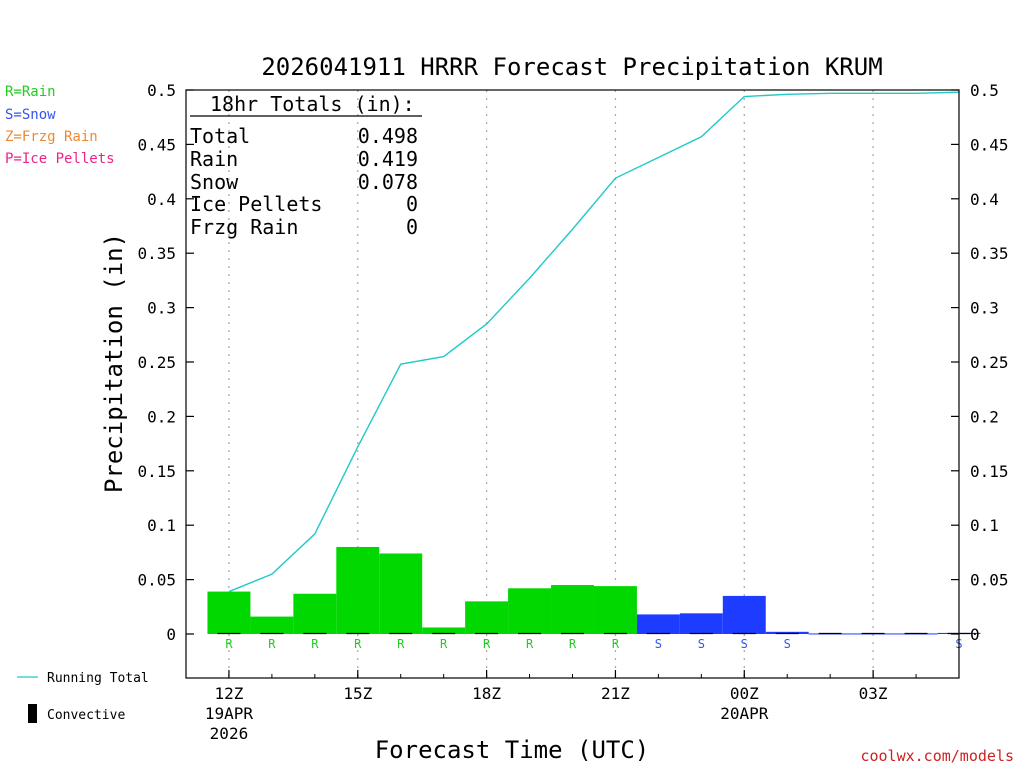  I want to click on x-tick-label: 03Z, so click(873, 693).